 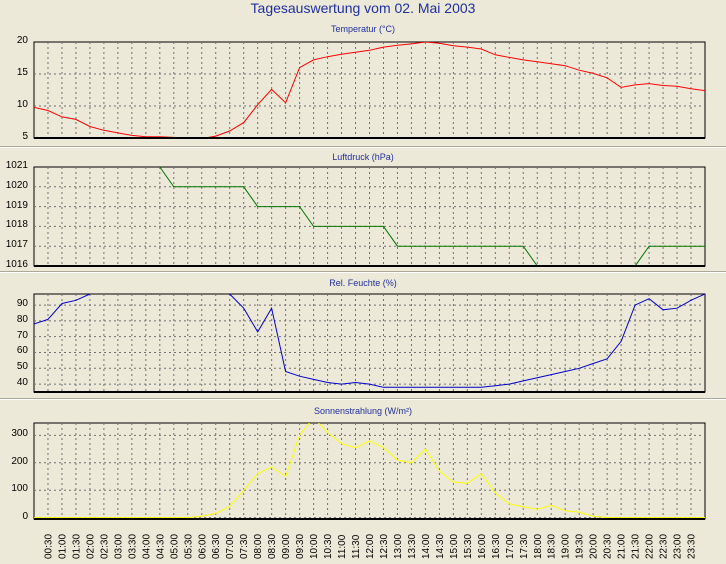 I want to click on x-tick-label: 07:30, so click(x=244, y=546).